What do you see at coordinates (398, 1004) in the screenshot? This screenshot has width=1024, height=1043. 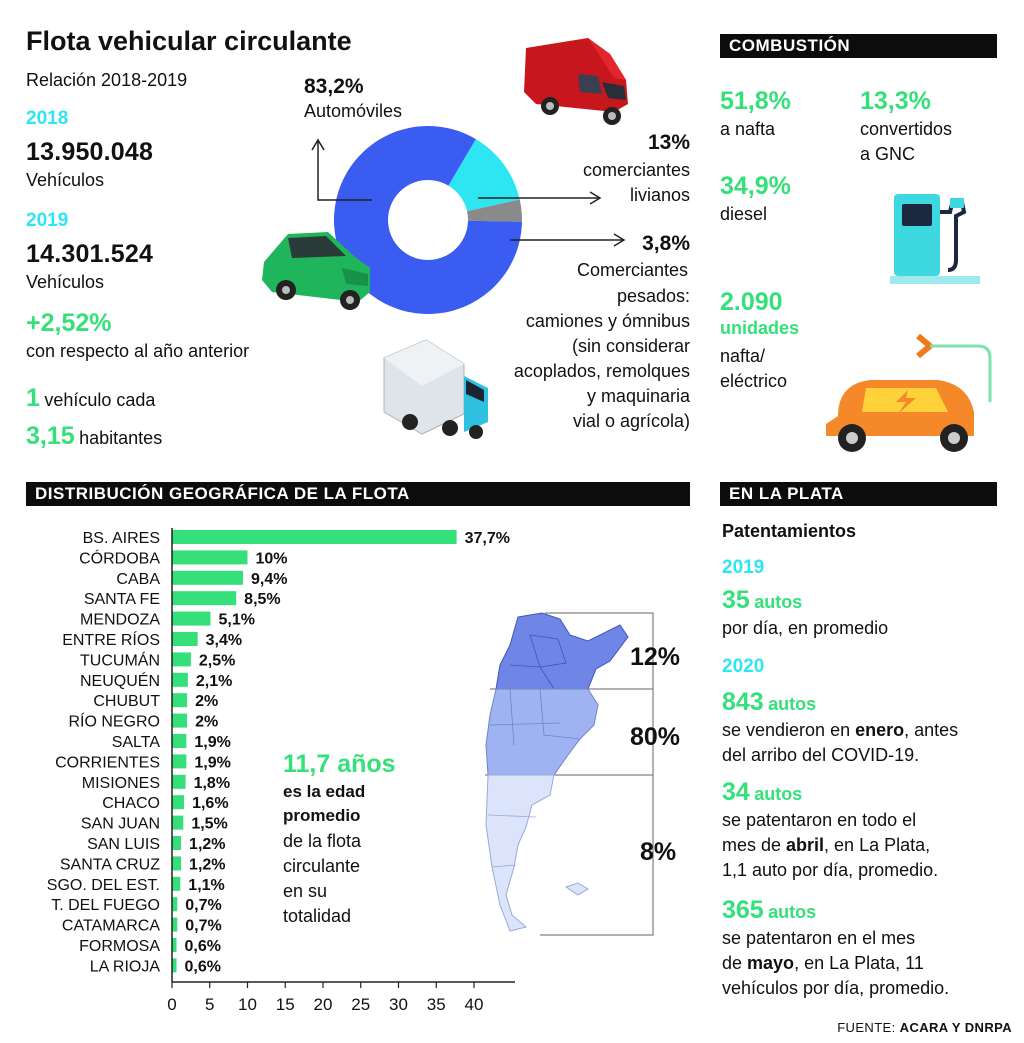 I see `x-tick-label: 30` at bounding box center [398, 1004].